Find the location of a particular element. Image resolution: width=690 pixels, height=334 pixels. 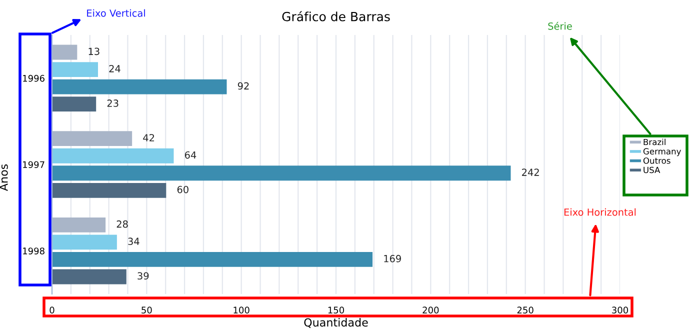

legend-label: Brazil is located at coordinates (655, 142).